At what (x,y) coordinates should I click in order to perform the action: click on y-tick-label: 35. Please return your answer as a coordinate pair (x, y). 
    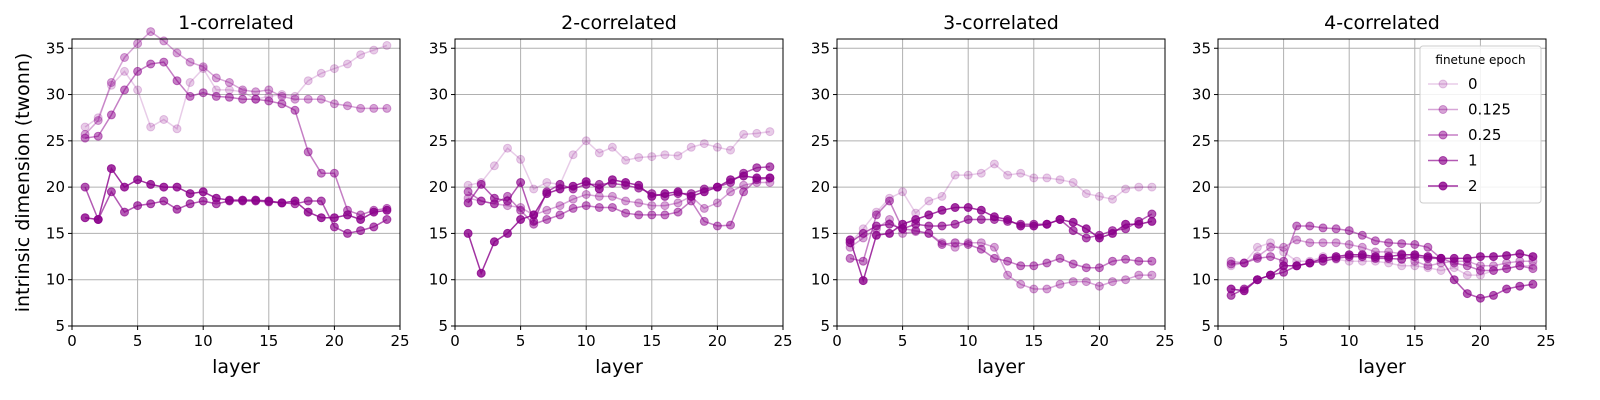
    Looking at the image, I should click on (438, 48).